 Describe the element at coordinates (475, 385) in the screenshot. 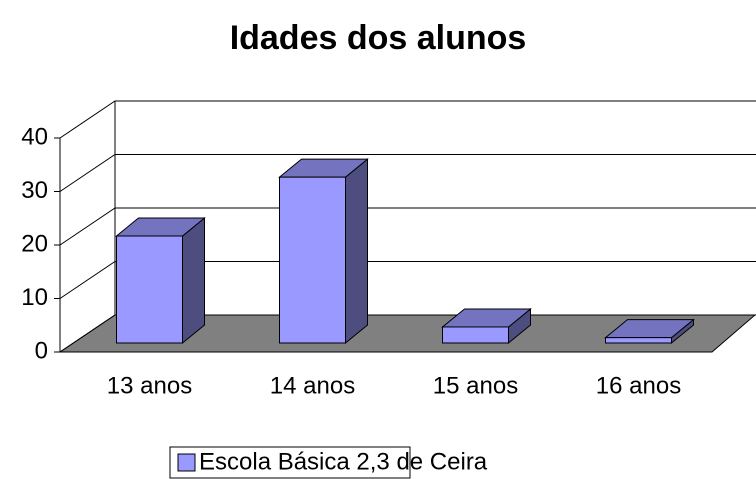

I see `x-tick-label: 15 anos` at that location.